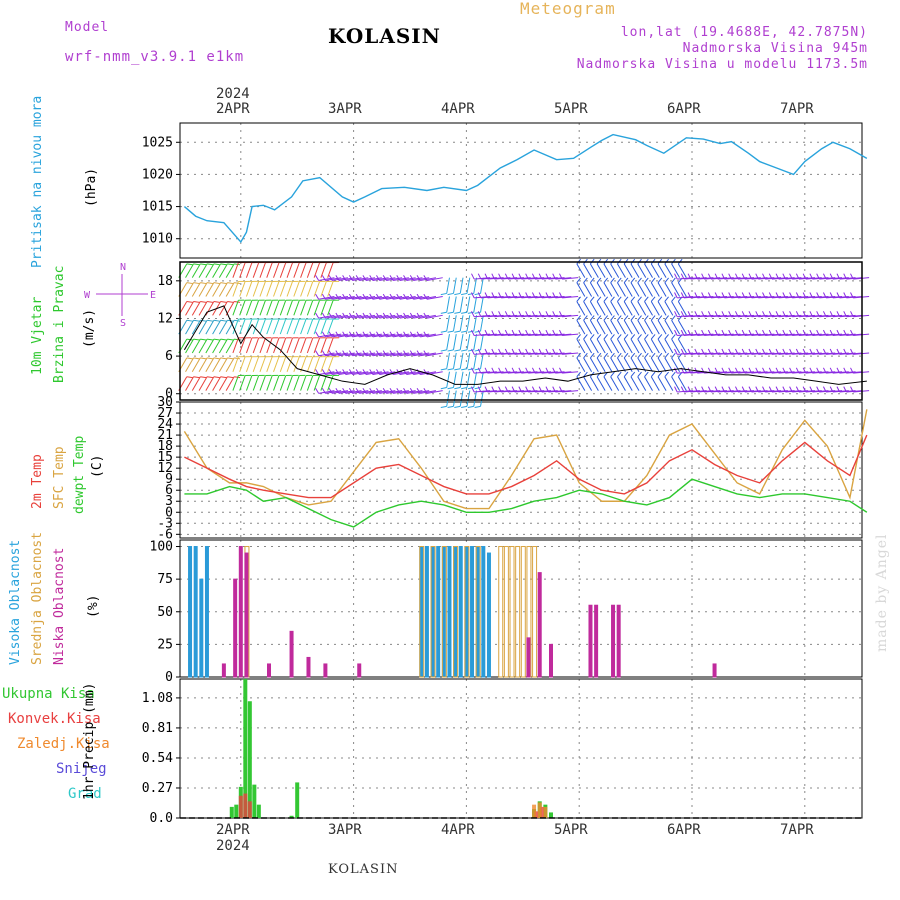  I want to click on precip-bar, so click(245, 805).